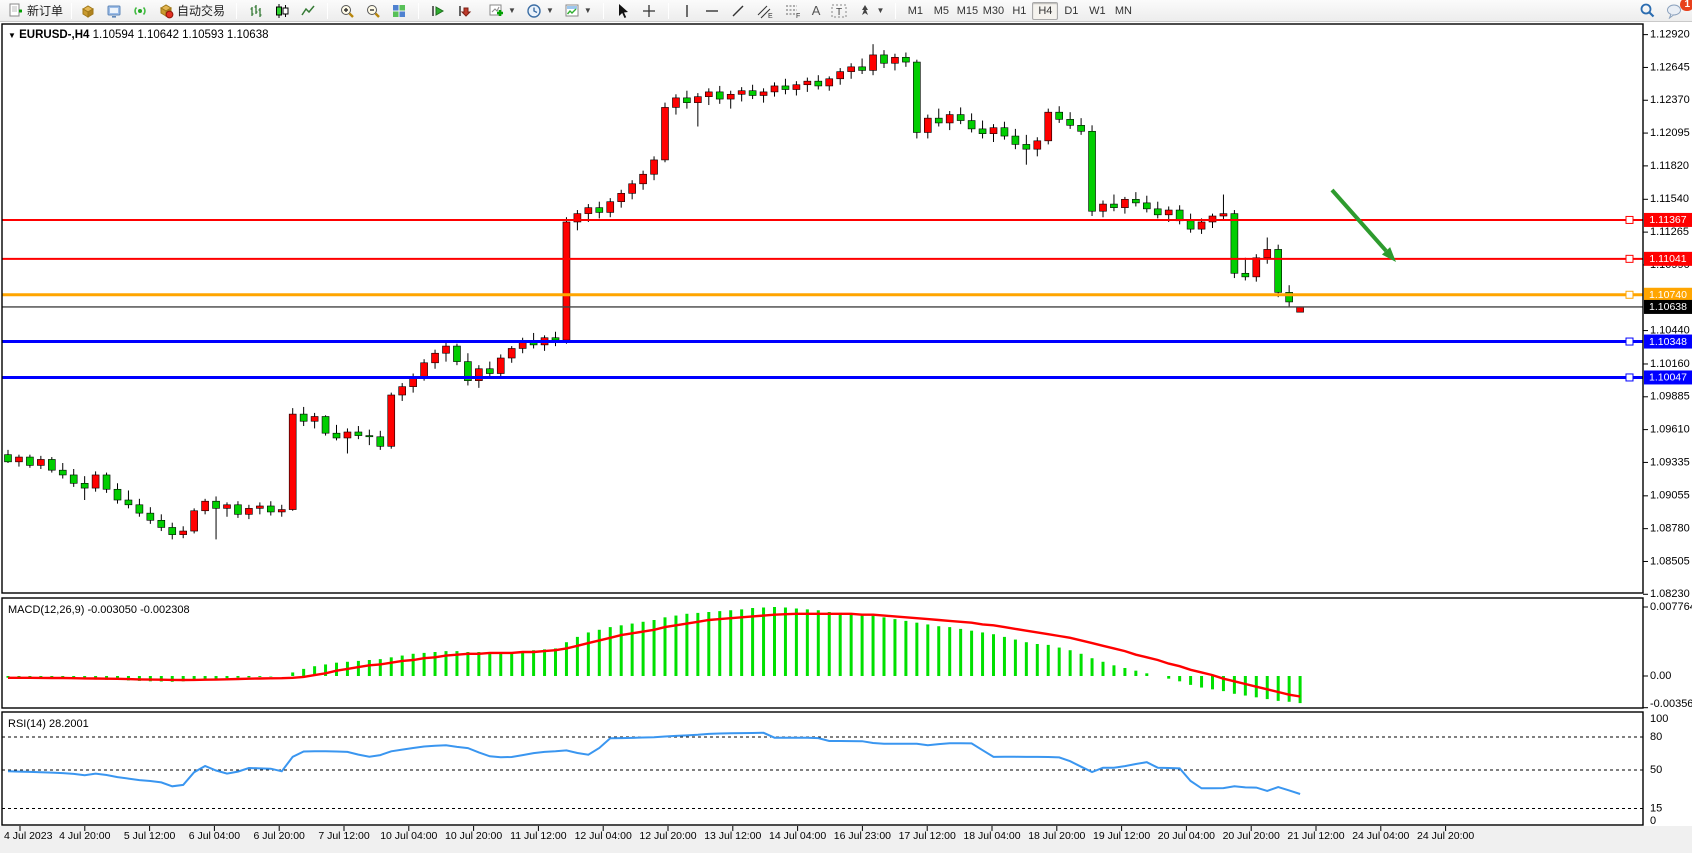  What do you see at coordinates (687, 11) in the screenshot?
I see `vertical-line-tool-button` at bounding box center [687, 11].